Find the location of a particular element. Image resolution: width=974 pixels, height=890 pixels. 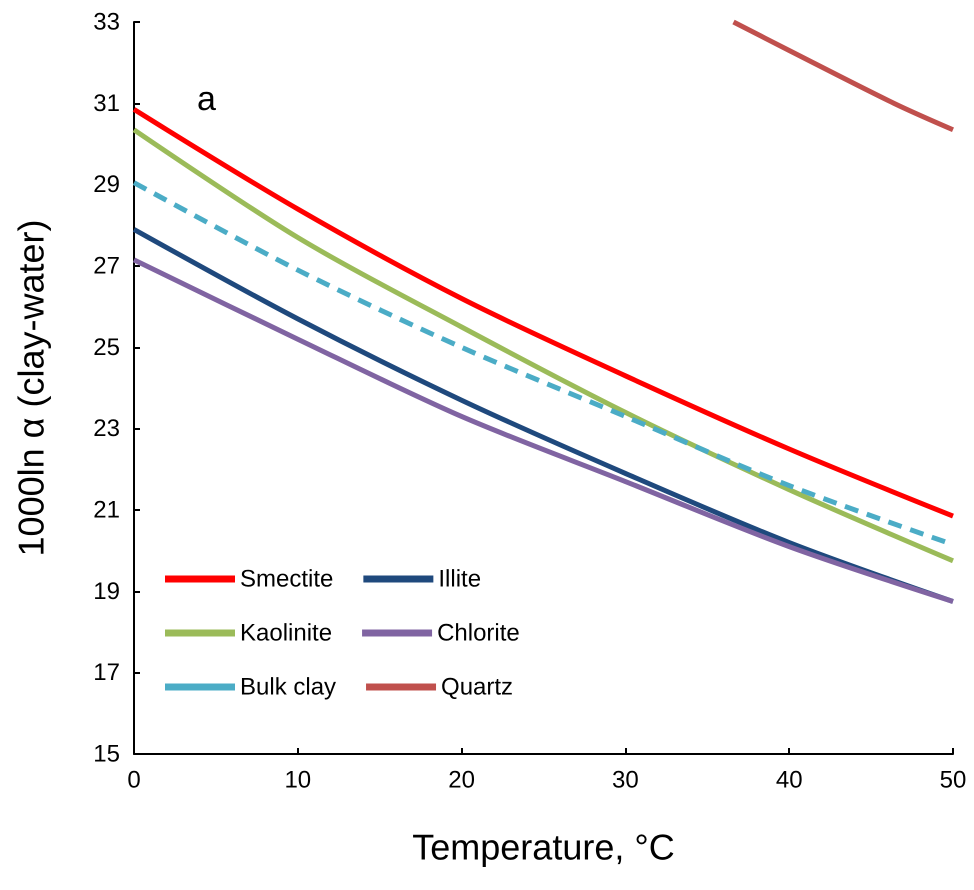

x-axis-title: Temperature, °C is located at coordinates (543, 847).